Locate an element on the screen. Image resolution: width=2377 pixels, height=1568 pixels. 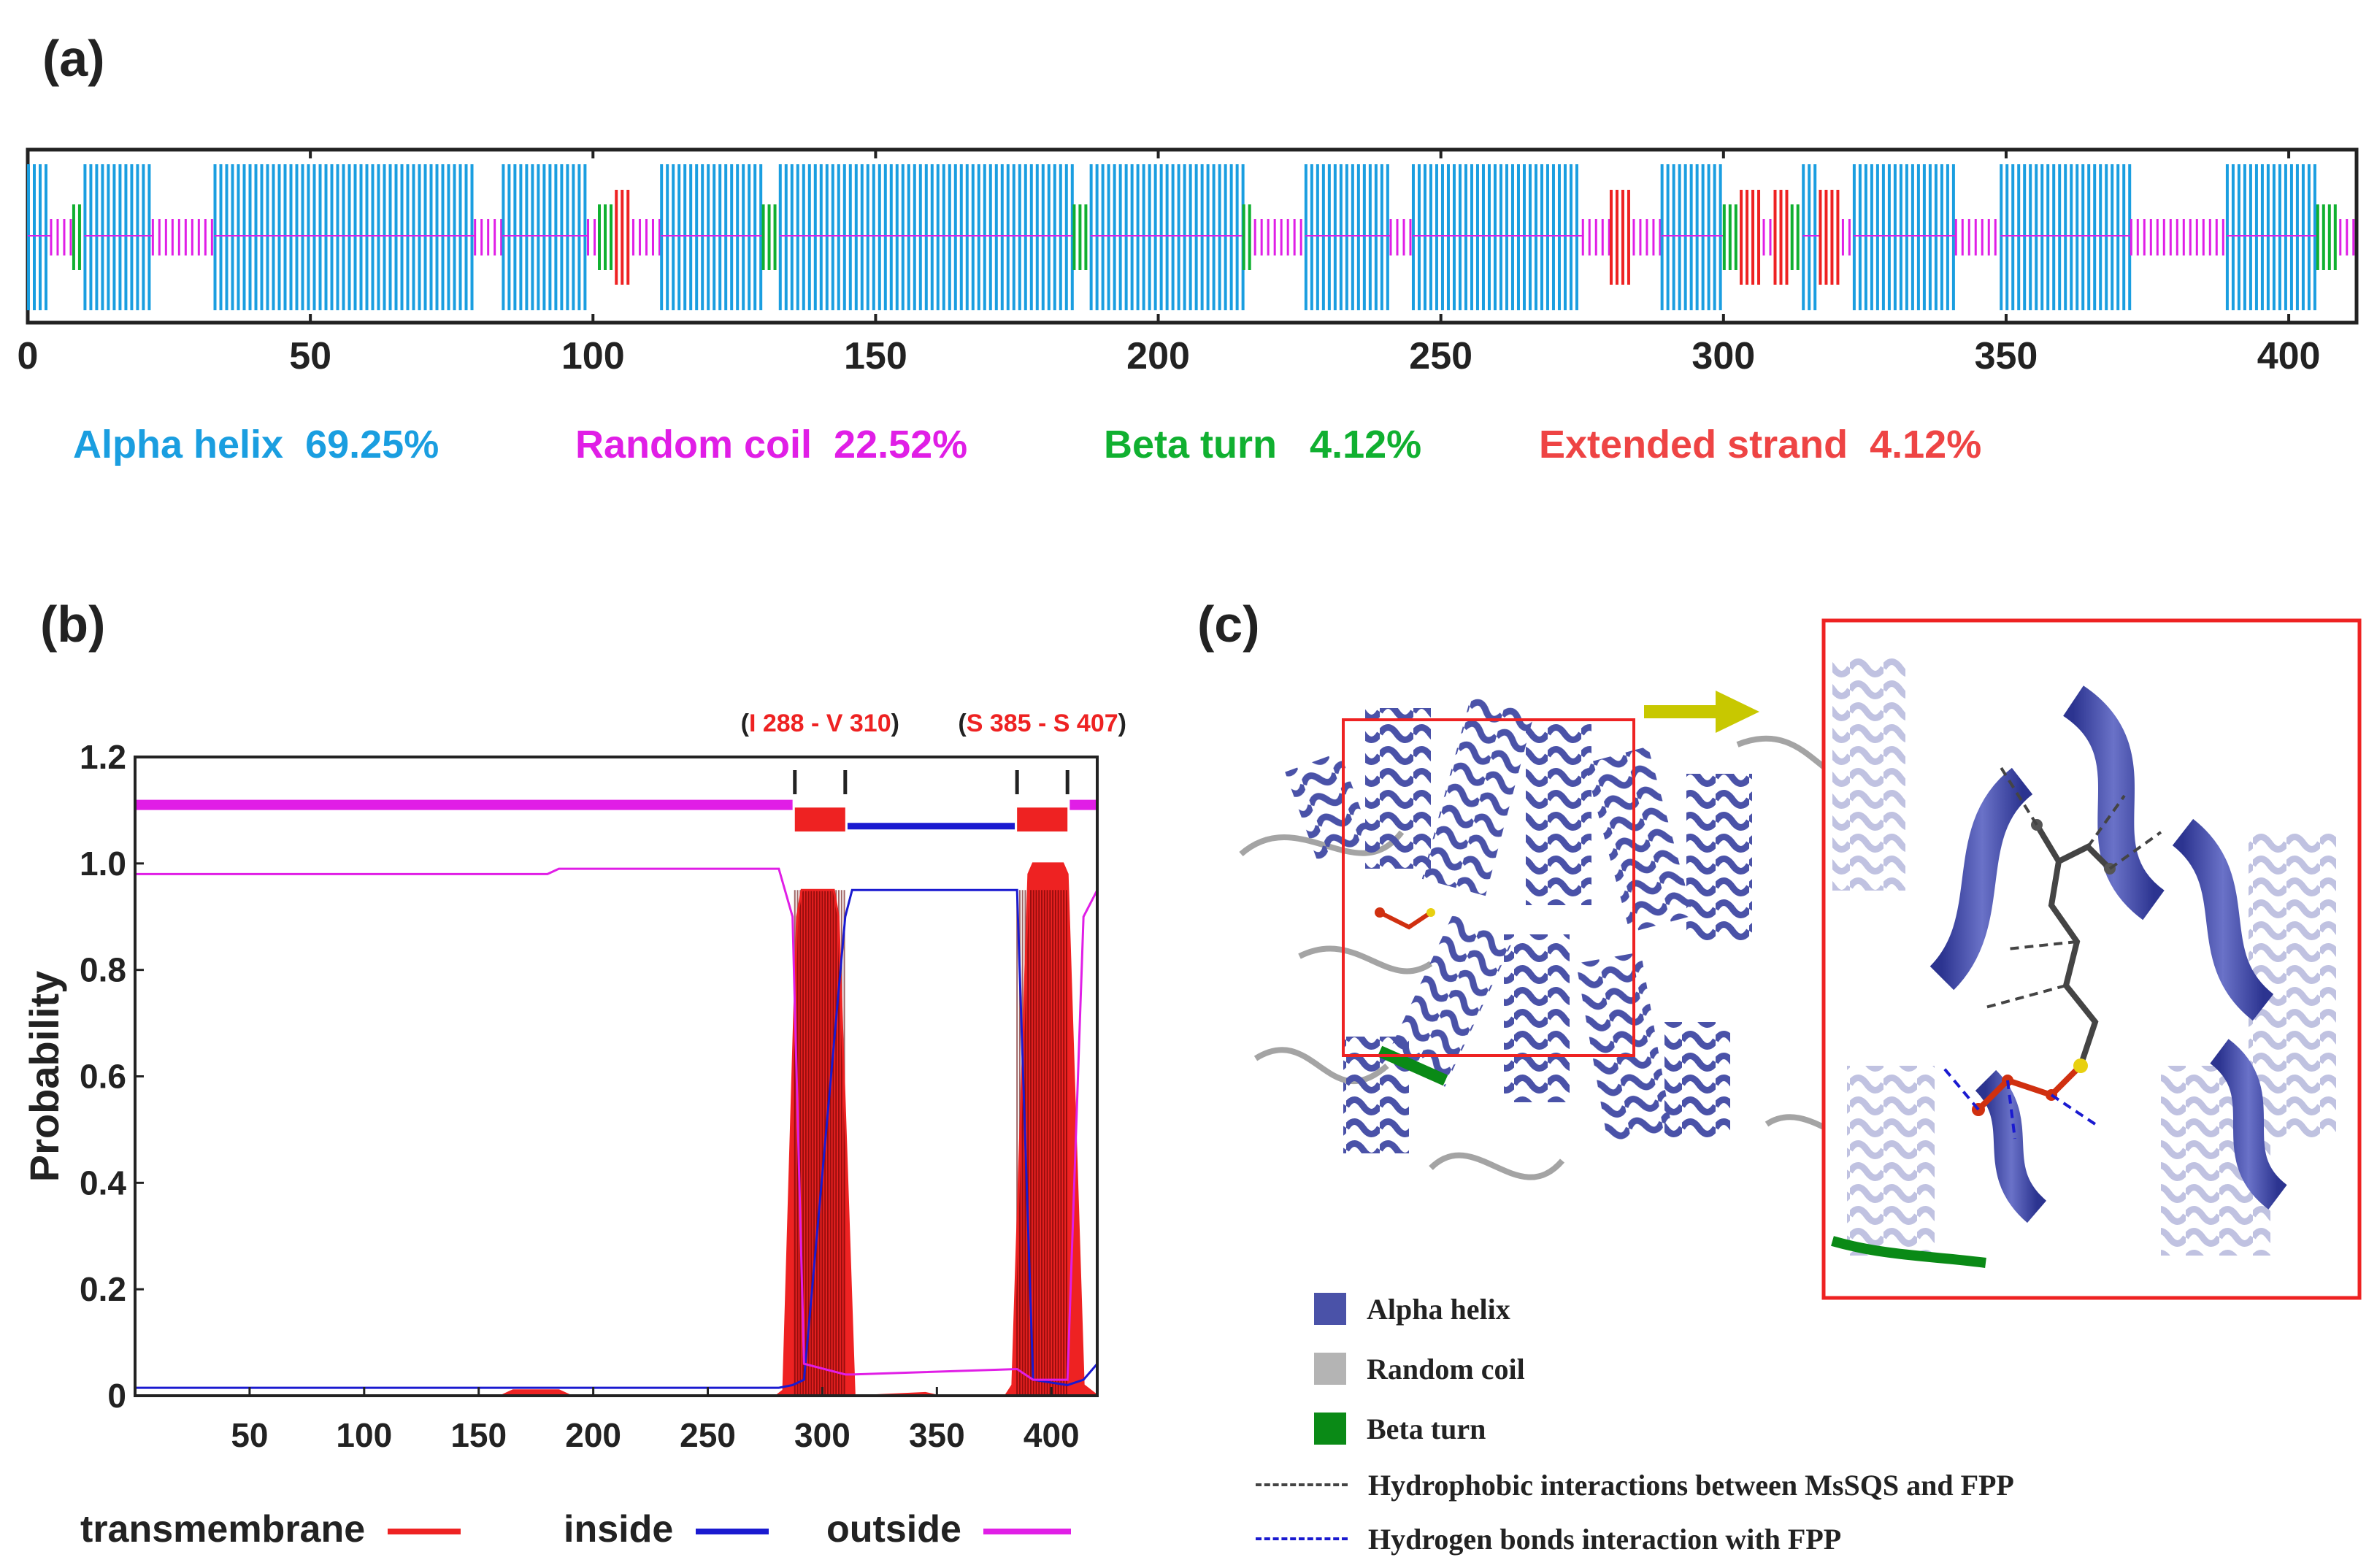
x-tick-label: 0 is located at coordinates (28, 356).